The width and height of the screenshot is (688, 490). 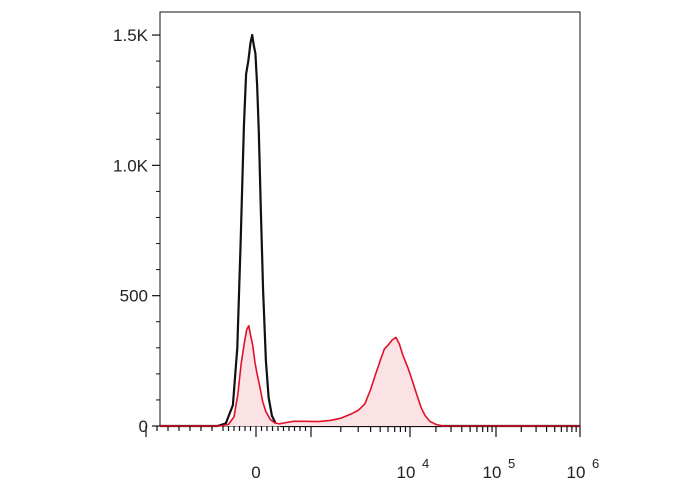 I want to click on x-tick-label: 0, so click(x=255, y=472).